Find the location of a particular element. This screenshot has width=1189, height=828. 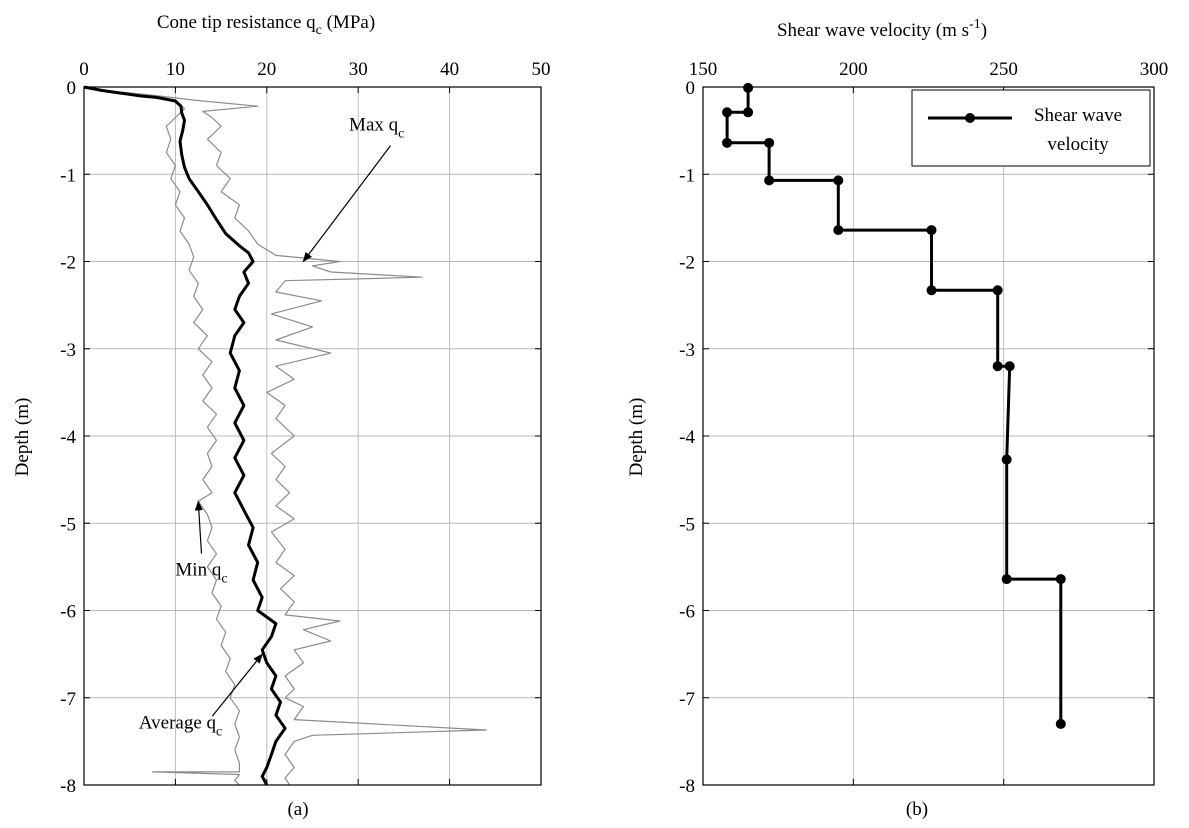

chart-a-ylabel: Depth (m) is located at coordinates (22, 437).